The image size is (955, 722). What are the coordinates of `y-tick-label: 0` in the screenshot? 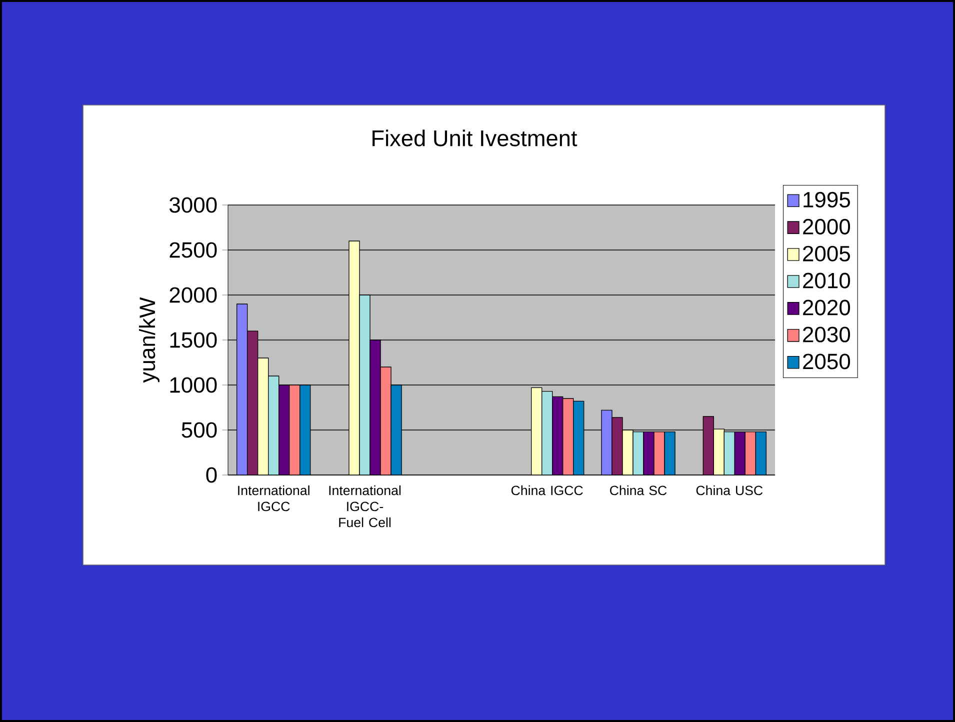 It's located at (211, 475).